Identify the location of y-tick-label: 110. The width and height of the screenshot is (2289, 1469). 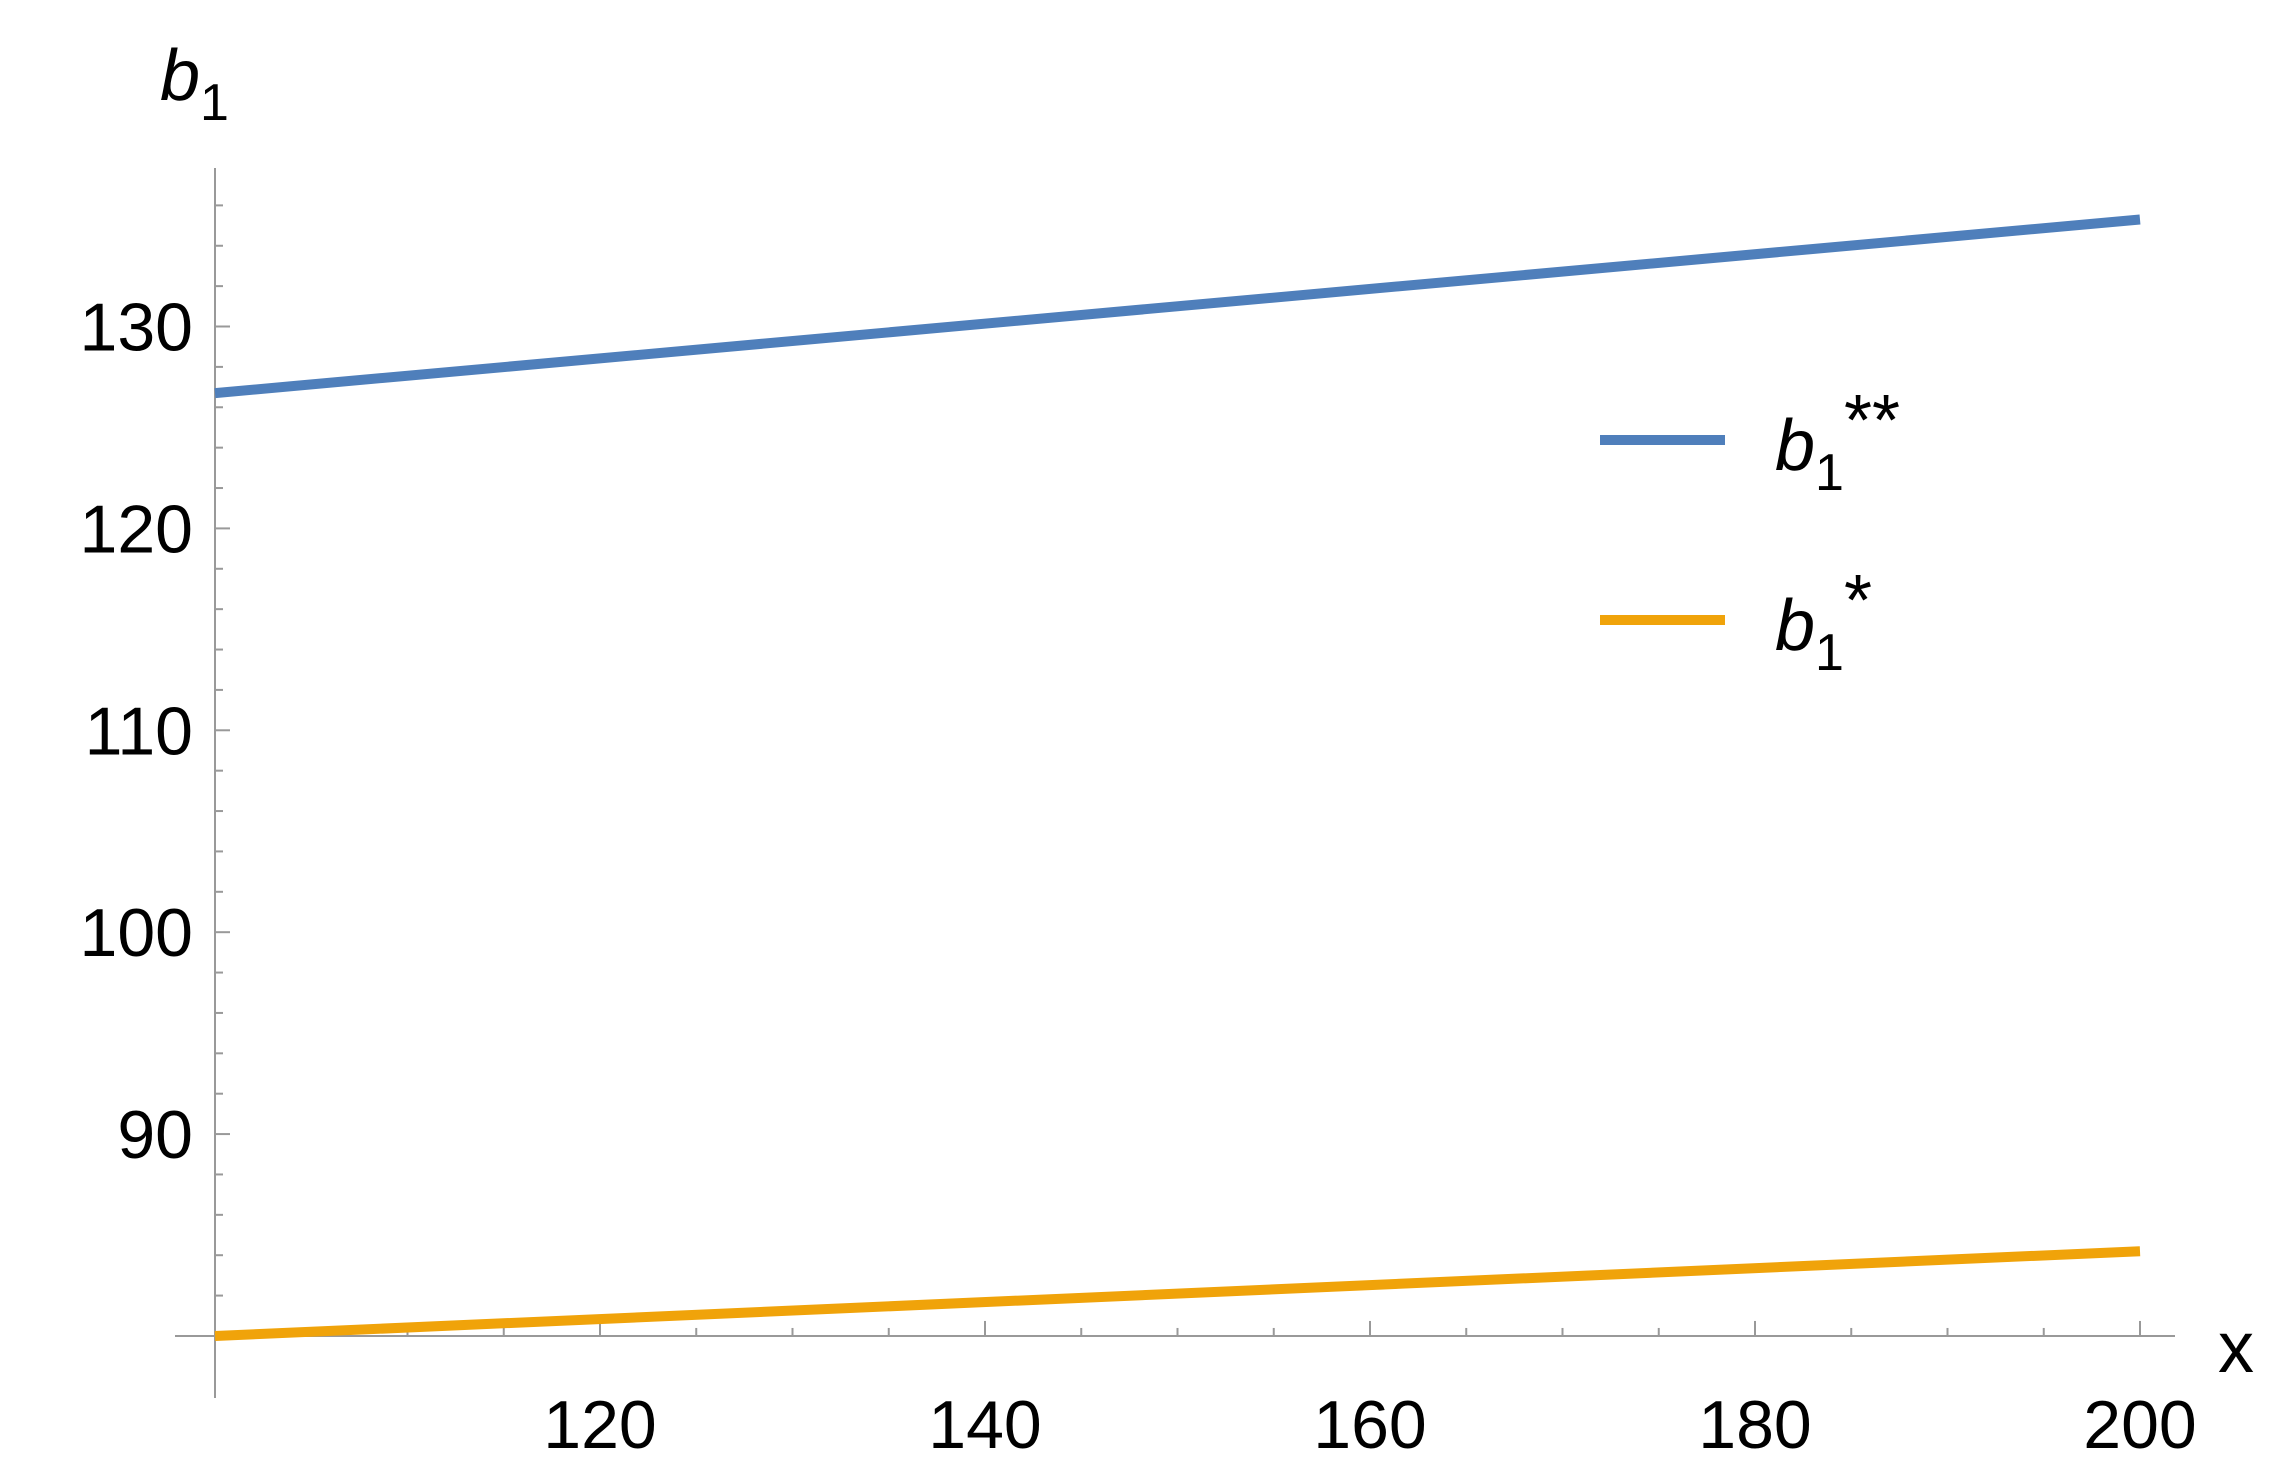
(139, 731).